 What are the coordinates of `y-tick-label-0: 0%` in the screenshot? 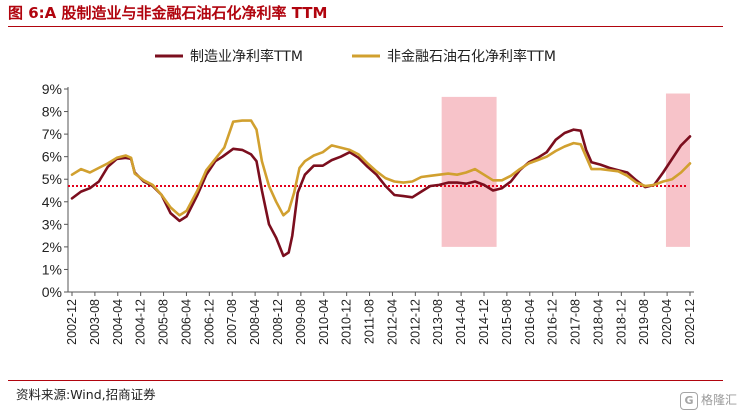 It's located at (52, 292).